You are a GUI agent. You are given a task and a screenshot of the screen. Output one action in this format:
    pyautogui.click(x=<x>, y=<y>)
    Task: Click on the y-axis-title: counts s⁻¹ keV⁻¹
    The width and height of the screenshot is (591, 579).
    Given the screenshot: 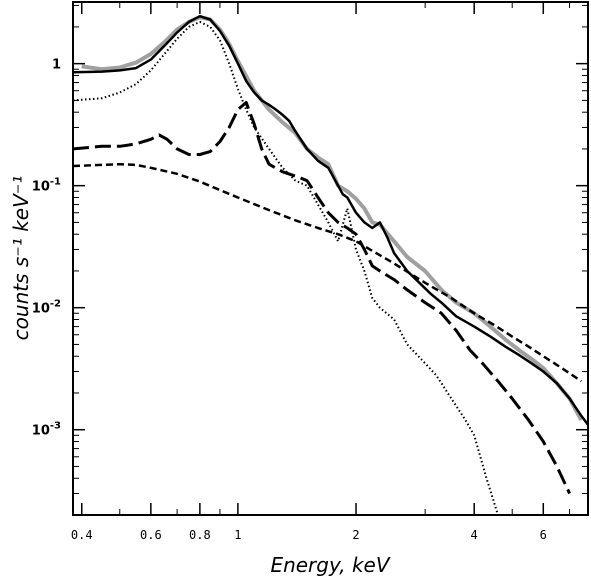 What is the action you would take?
    pyautogui.click(x=21, y=258)
    